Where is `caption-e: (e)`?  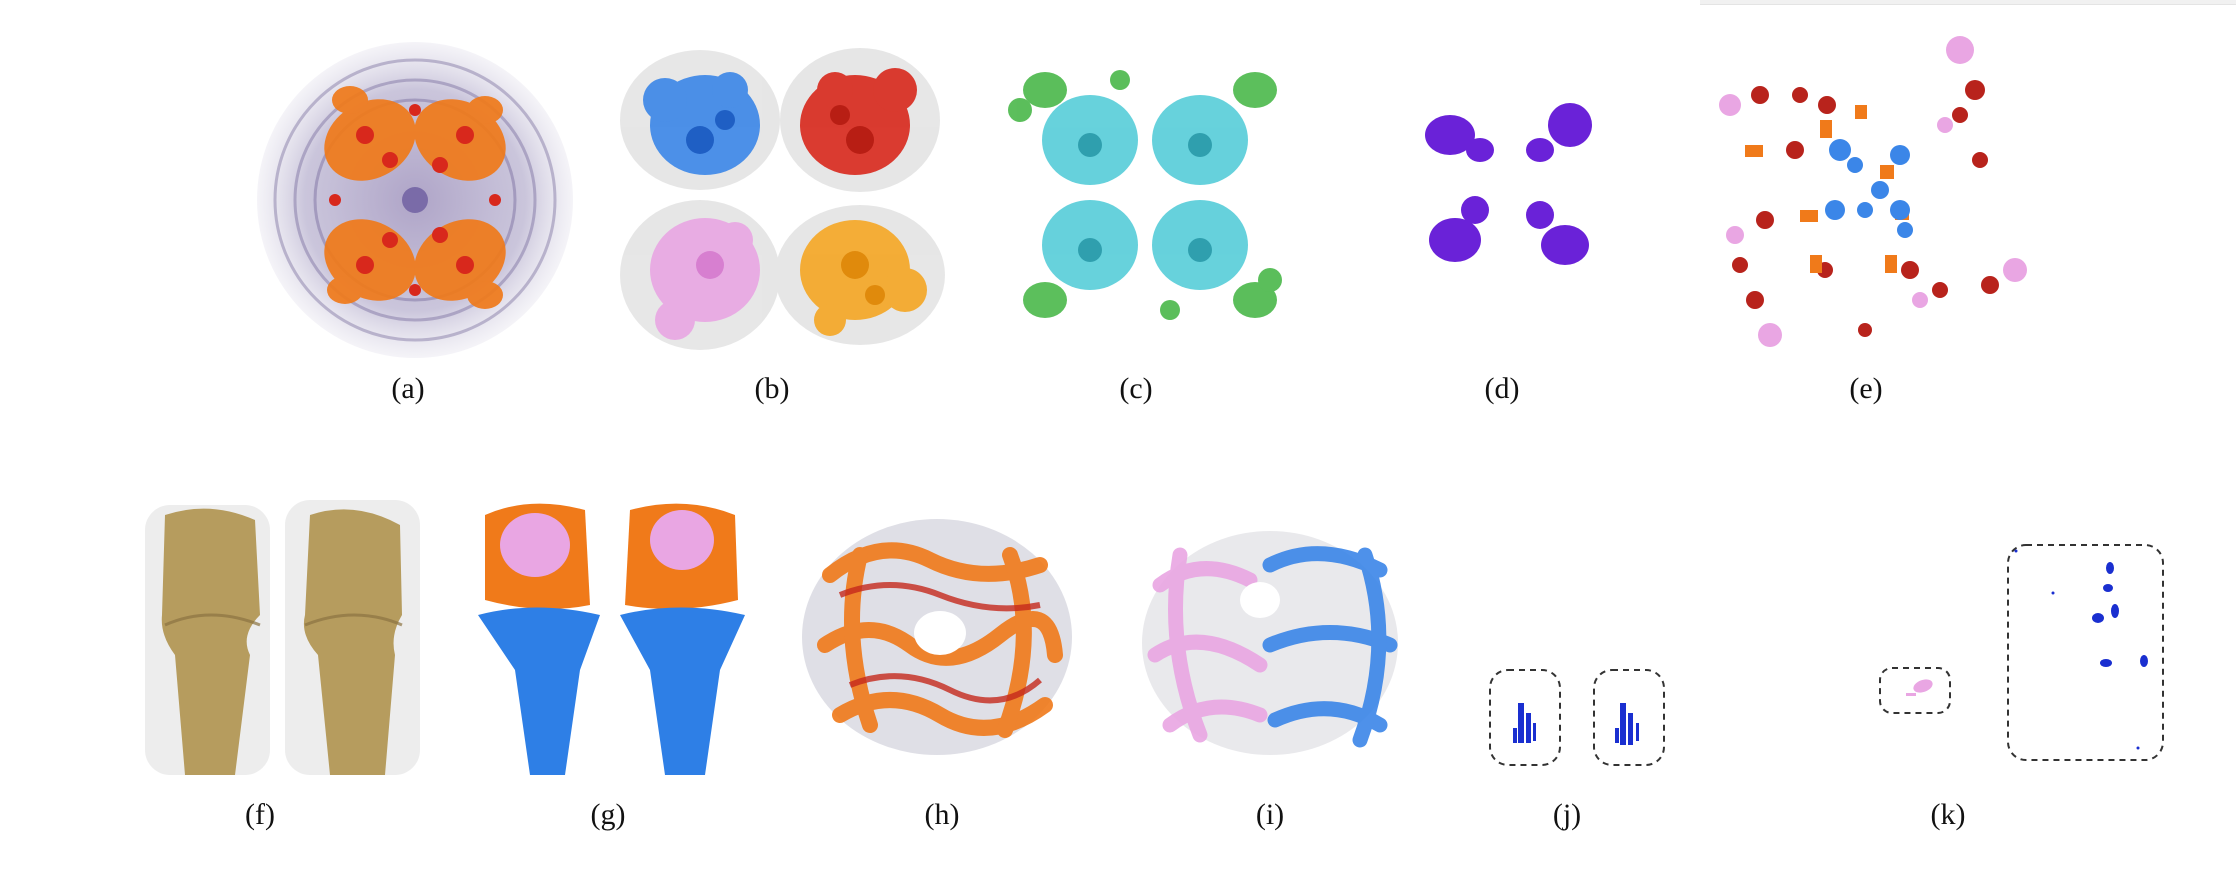
caption-e: (e) is located at coordinates (1866, 388).